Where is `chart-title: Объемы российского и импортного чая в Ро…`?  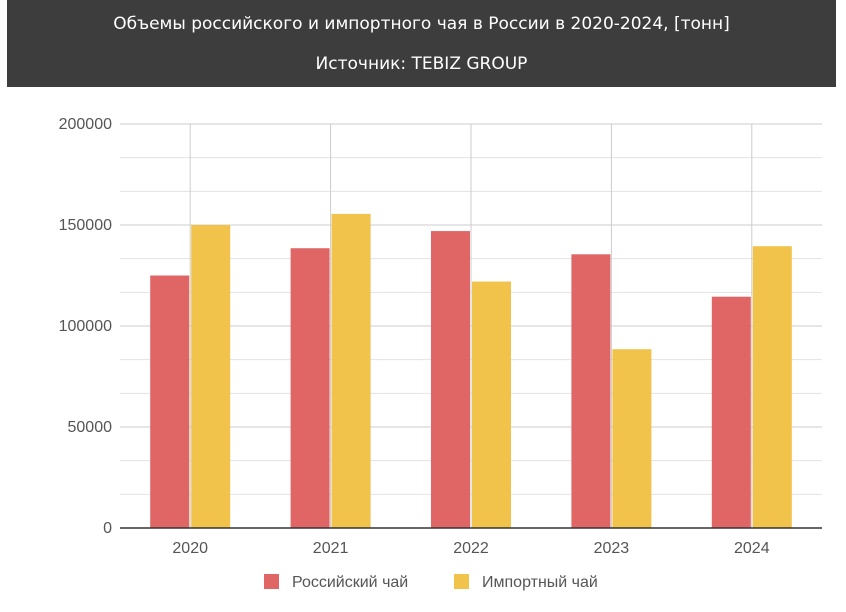 chart-title: Объемы российского и импортного чая в Ро… is located at coordinates (421, 24).